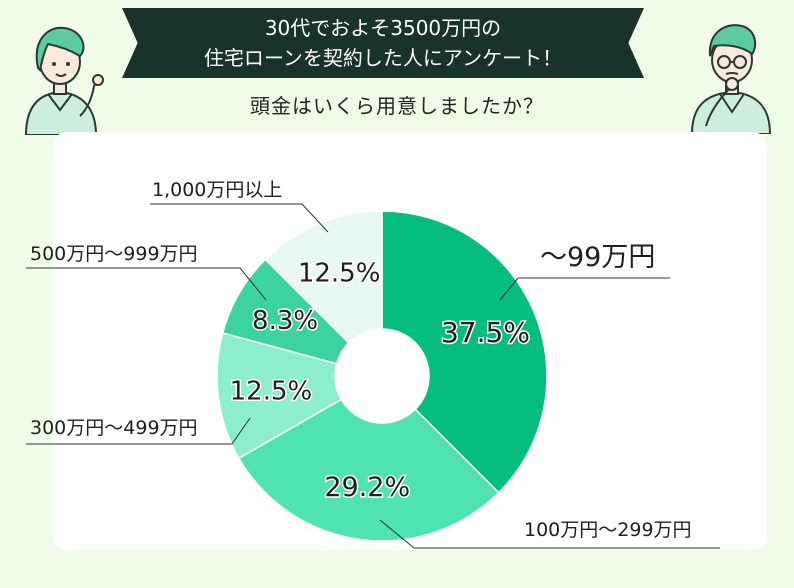  What do you see at coordinates (597, 257) in the screenshot?
I see `slice-category-label: 〜99万円` at bounding box center [597, 257].